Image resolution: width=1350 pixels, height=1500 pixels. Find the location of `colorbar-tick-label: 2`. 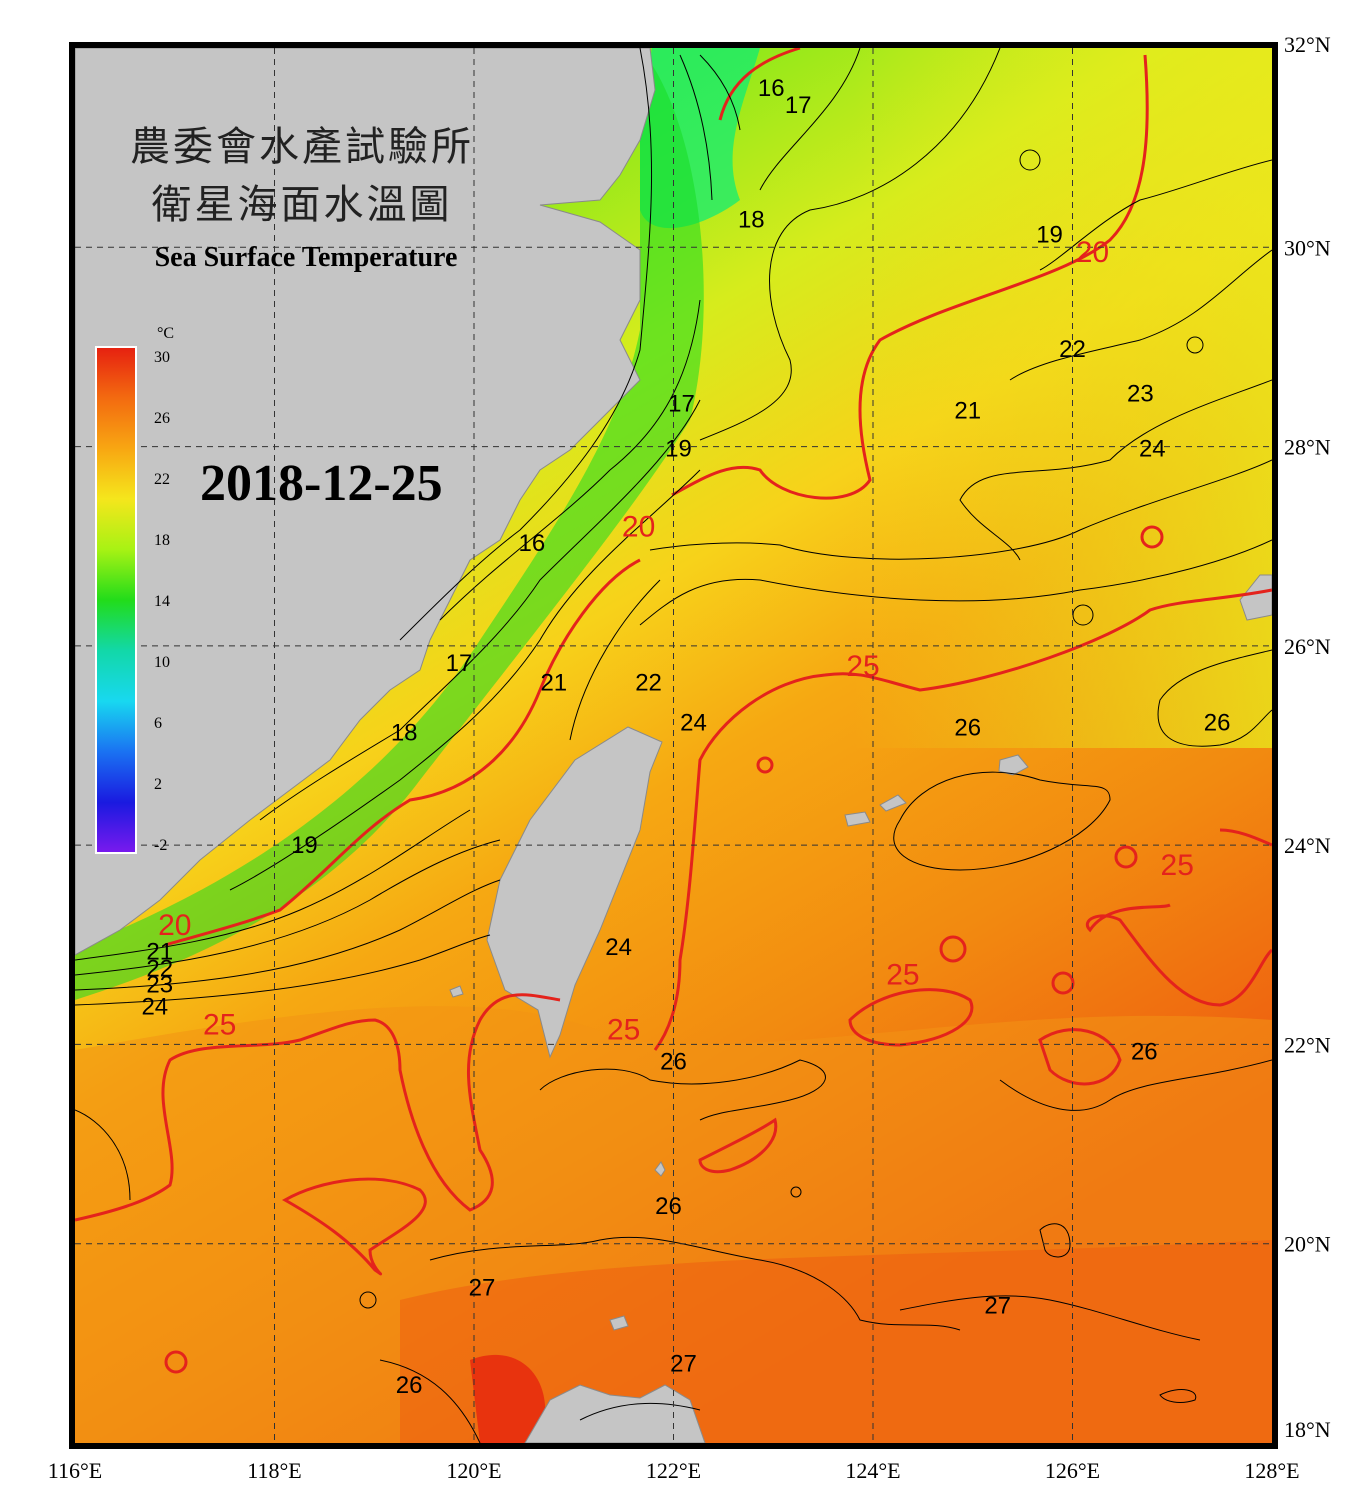

colorbar-tick-label: 2 is located at coordinates (158, 784).